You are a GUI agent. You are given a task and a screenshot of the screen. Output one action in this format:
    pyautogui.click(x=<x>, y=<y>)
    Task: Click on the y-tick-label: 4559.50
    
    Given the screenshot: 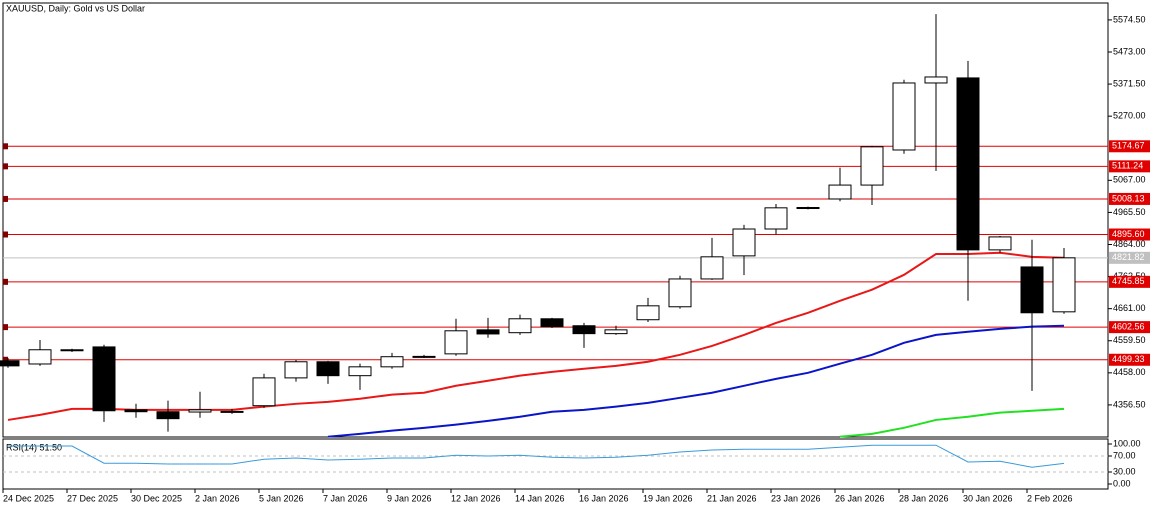 What is the action you would take?
    pyautogui.click(x=1129, y=340)
    